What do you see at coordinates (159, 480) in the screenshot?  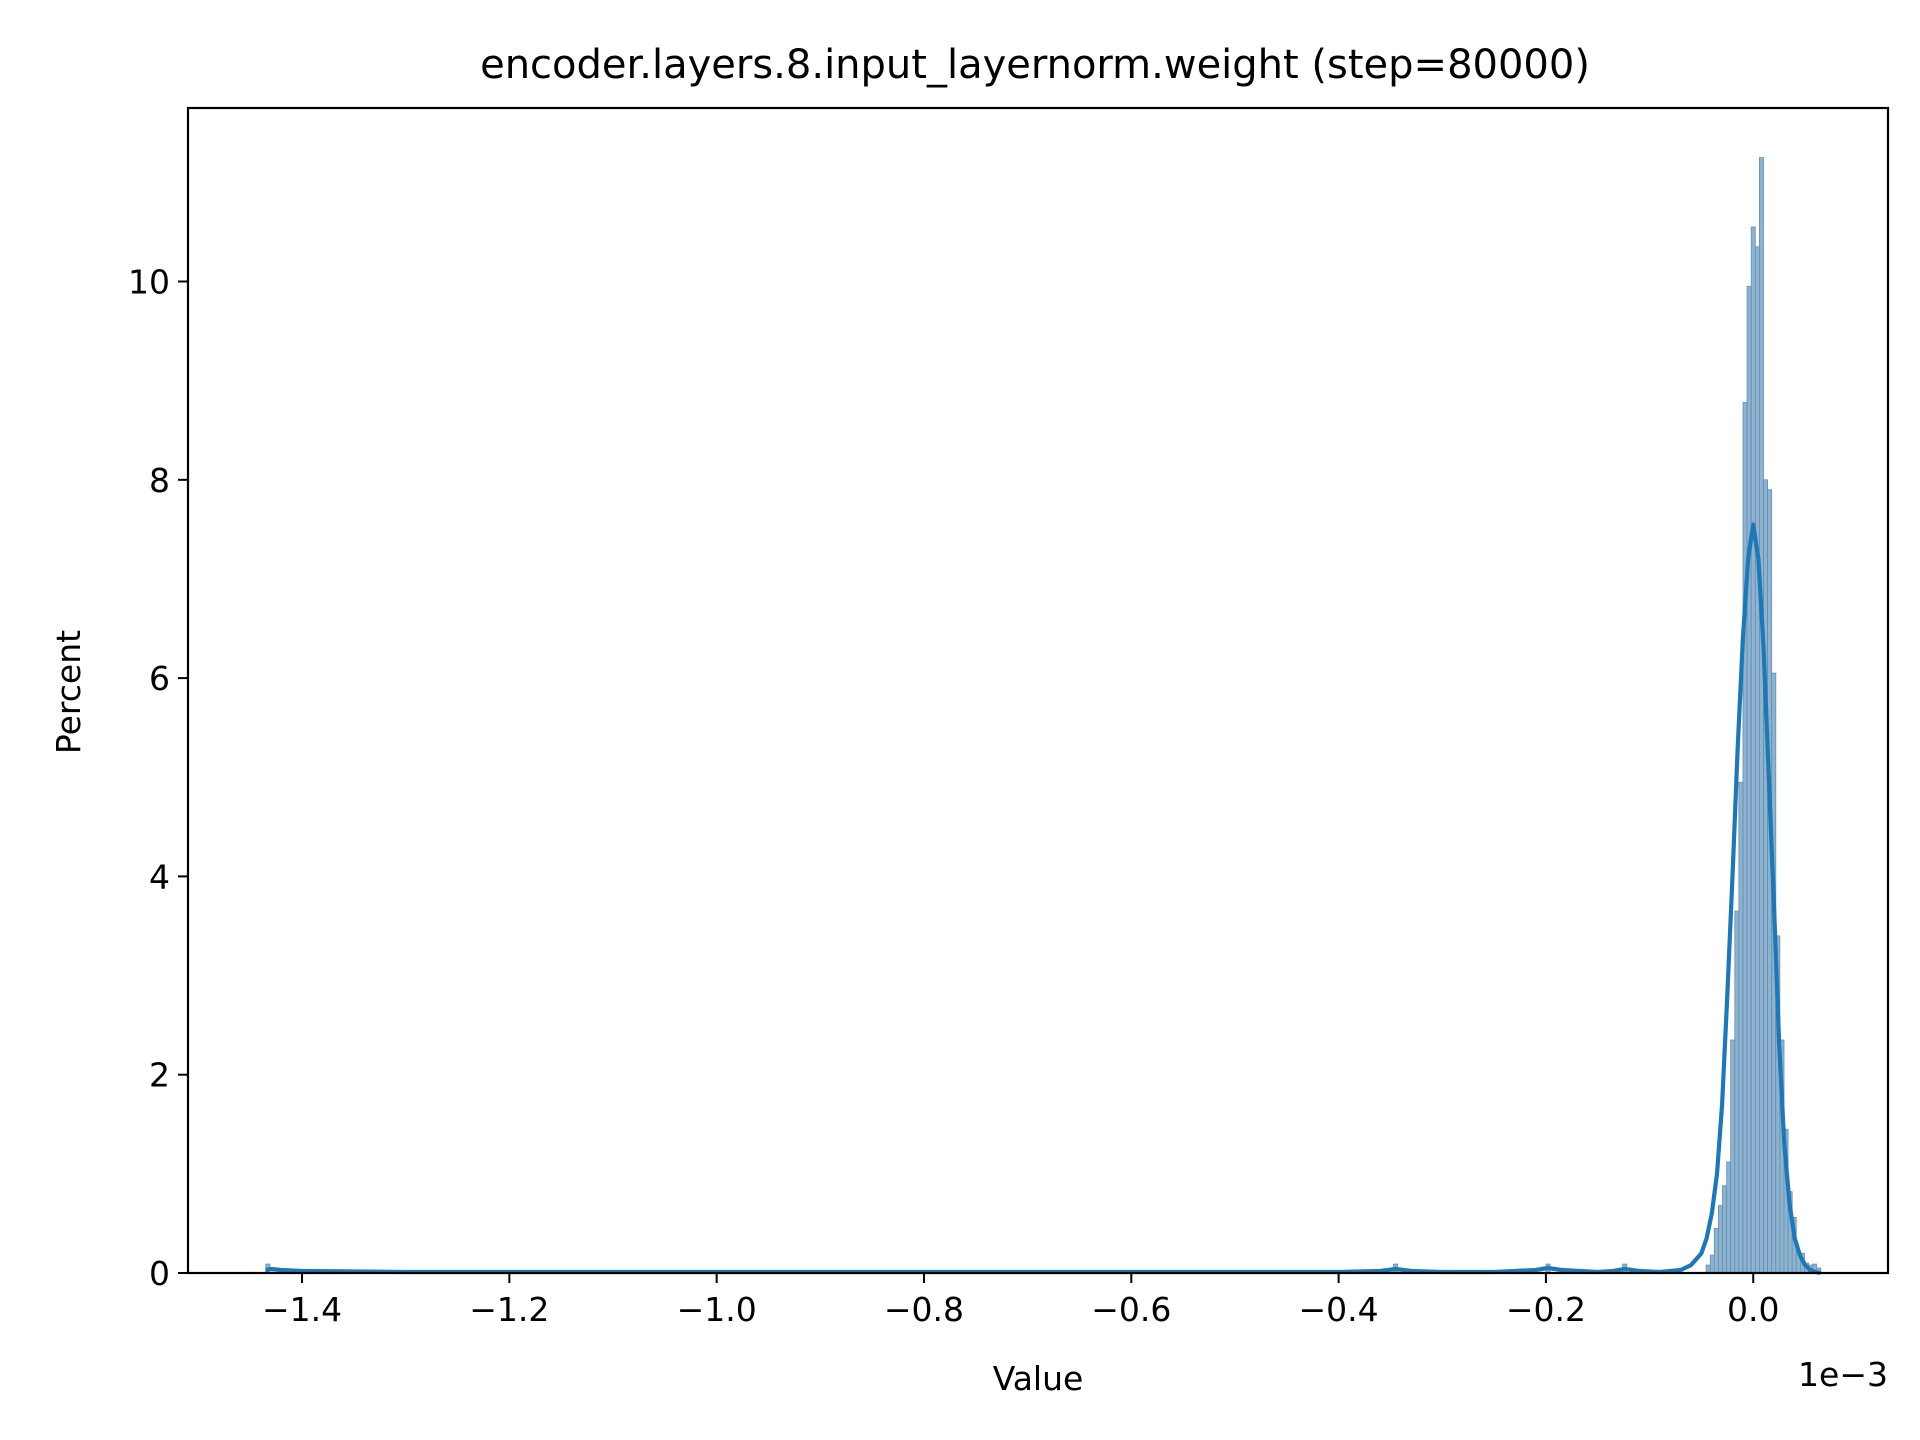 I see `y-tick-label: 8` at bounding box center [159, 480].